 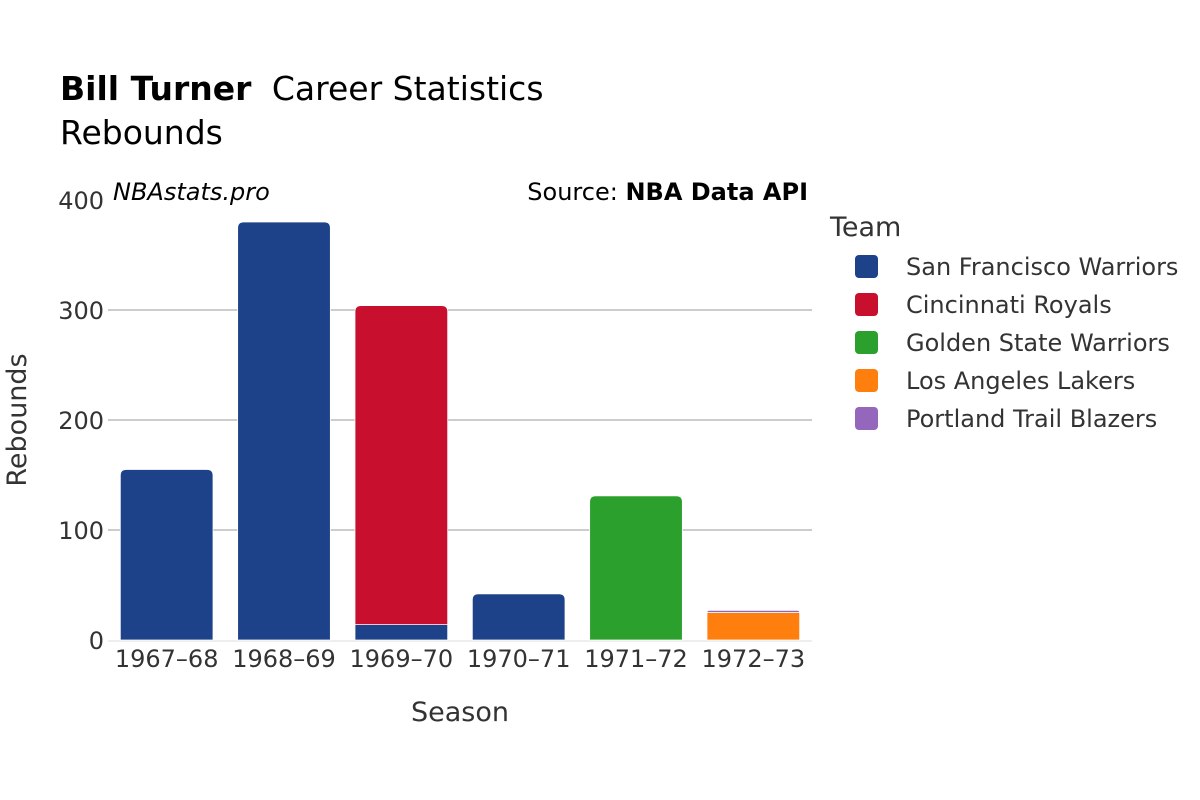 What do you see at coordinates (81, 531) in the screenshot?
I see `y-tick-label: 100` at bounding box center [81, 531].